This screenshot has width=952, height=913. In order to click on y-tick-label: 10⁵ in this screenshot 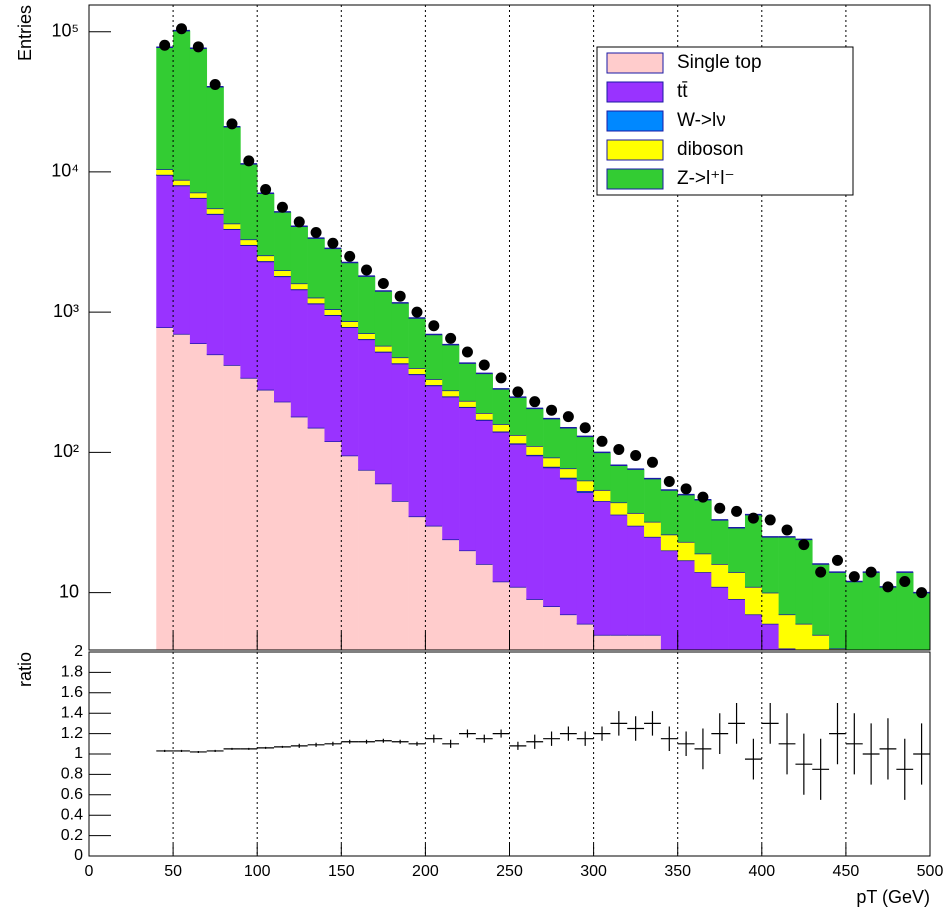, I will do `click(65, 30)`.